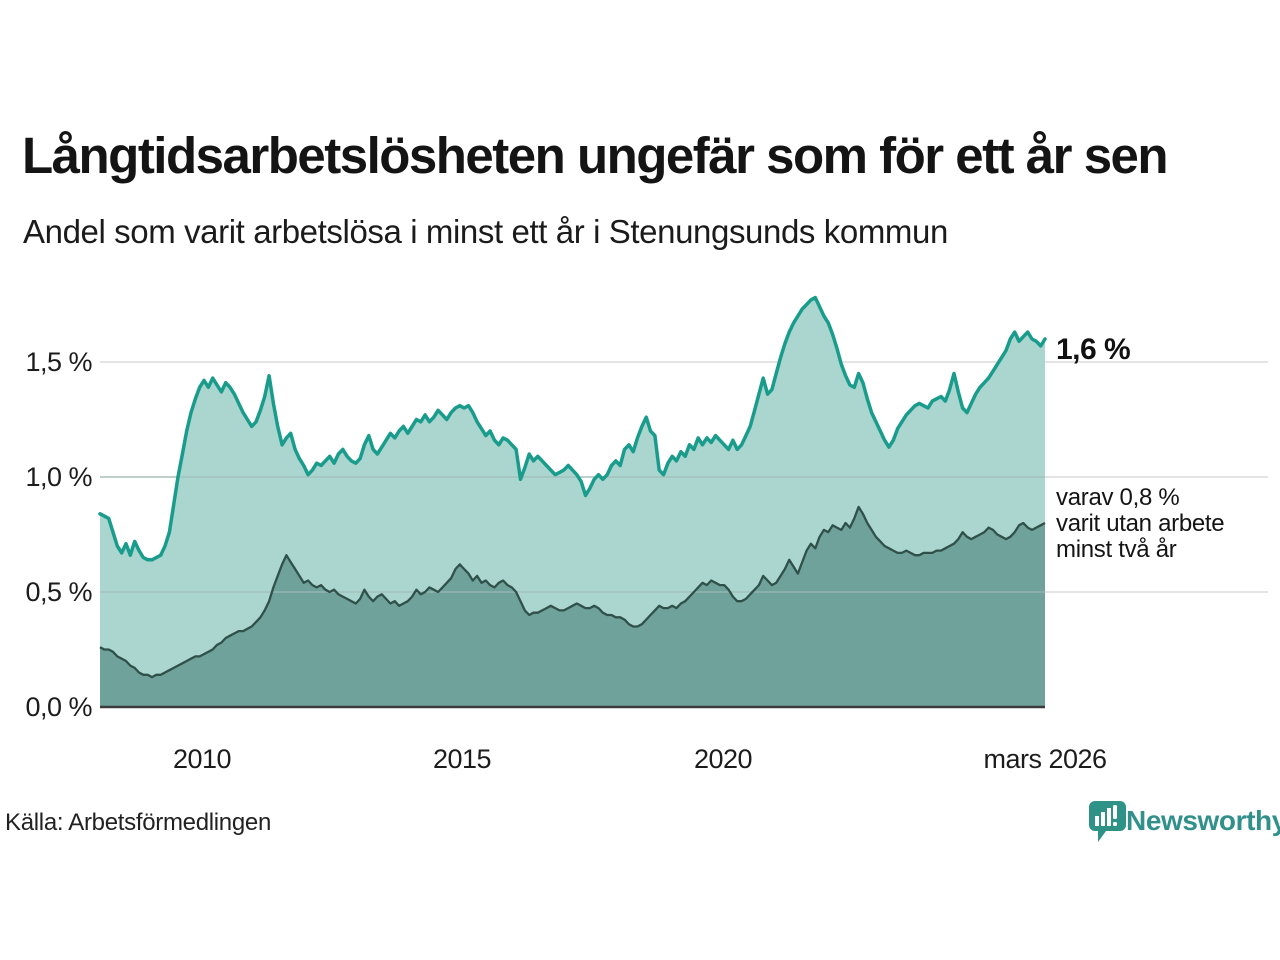 This screenshot has height=960, width=1280. I want to click on x-tick-2020: 2020, so click(723, 759).